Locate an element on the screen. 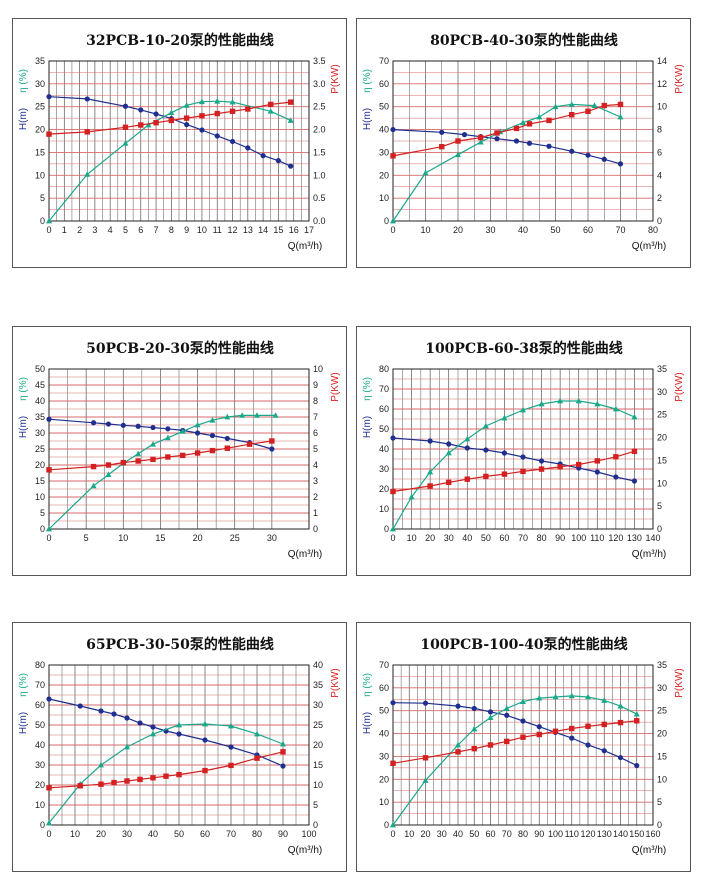 The image size is (701, 890). chart-4-eff-label: η (%) is located at coordinates (367, 389).